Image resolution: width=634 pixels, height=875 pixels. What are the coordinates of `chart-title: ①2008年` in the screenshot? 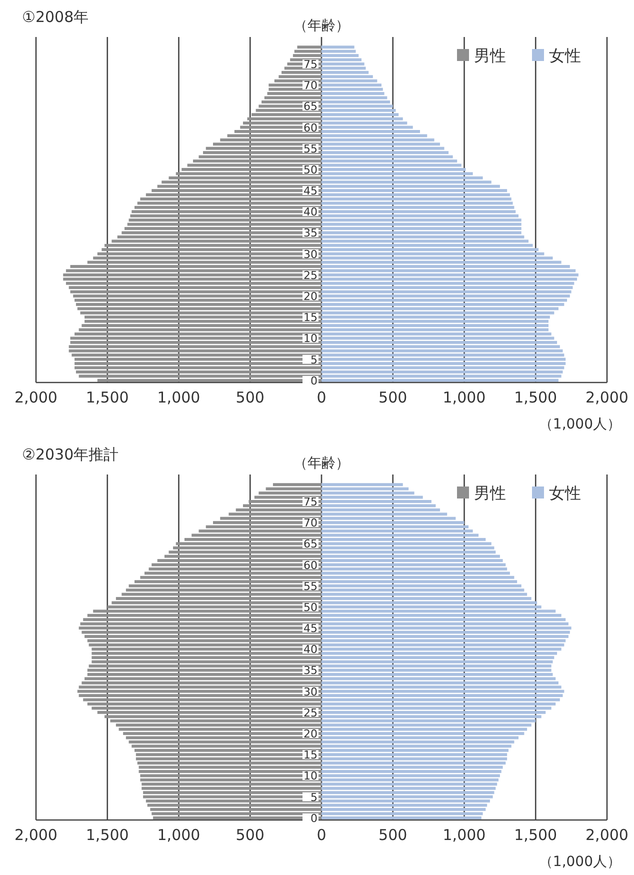 It's located at (55, 17).